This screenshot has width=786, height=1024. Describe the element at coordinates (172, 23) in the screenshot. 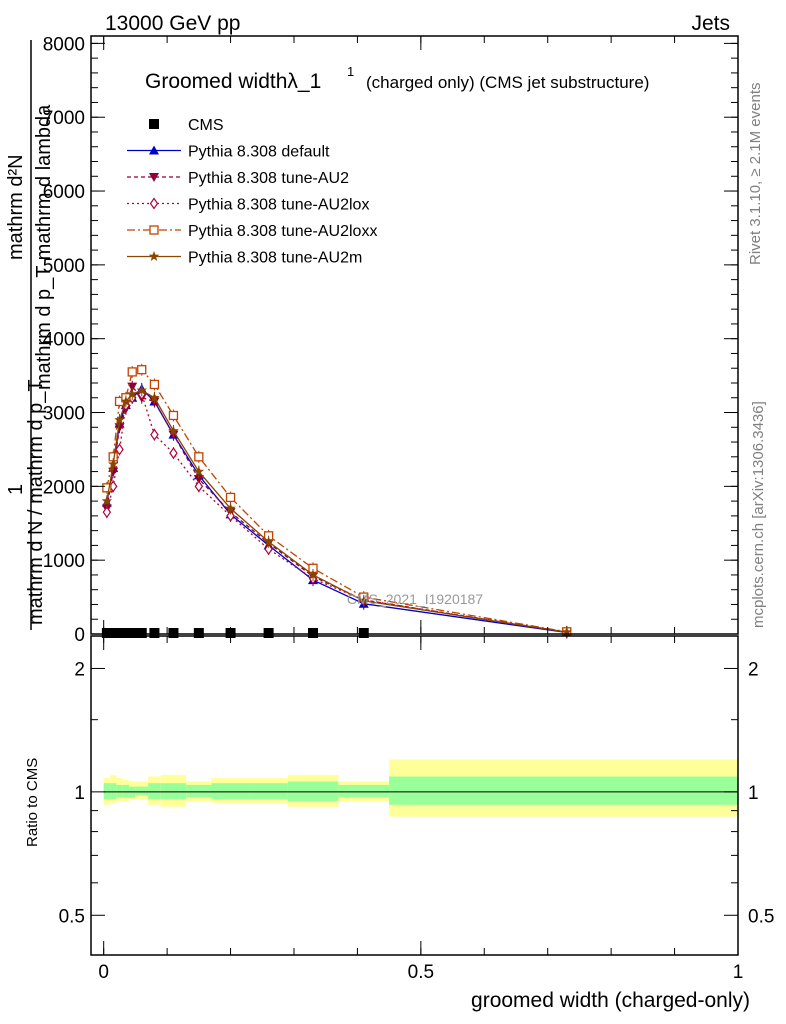

I see `header-energy: 13000 GeV pp` at that location.